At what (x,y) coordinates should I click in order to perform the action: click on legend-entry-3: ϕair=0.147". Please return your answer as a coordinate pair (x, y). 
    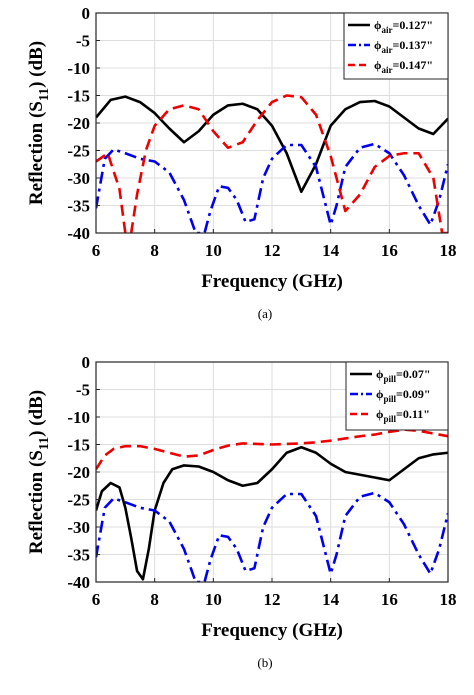
    Looking at the image, I should click on (403, 66).